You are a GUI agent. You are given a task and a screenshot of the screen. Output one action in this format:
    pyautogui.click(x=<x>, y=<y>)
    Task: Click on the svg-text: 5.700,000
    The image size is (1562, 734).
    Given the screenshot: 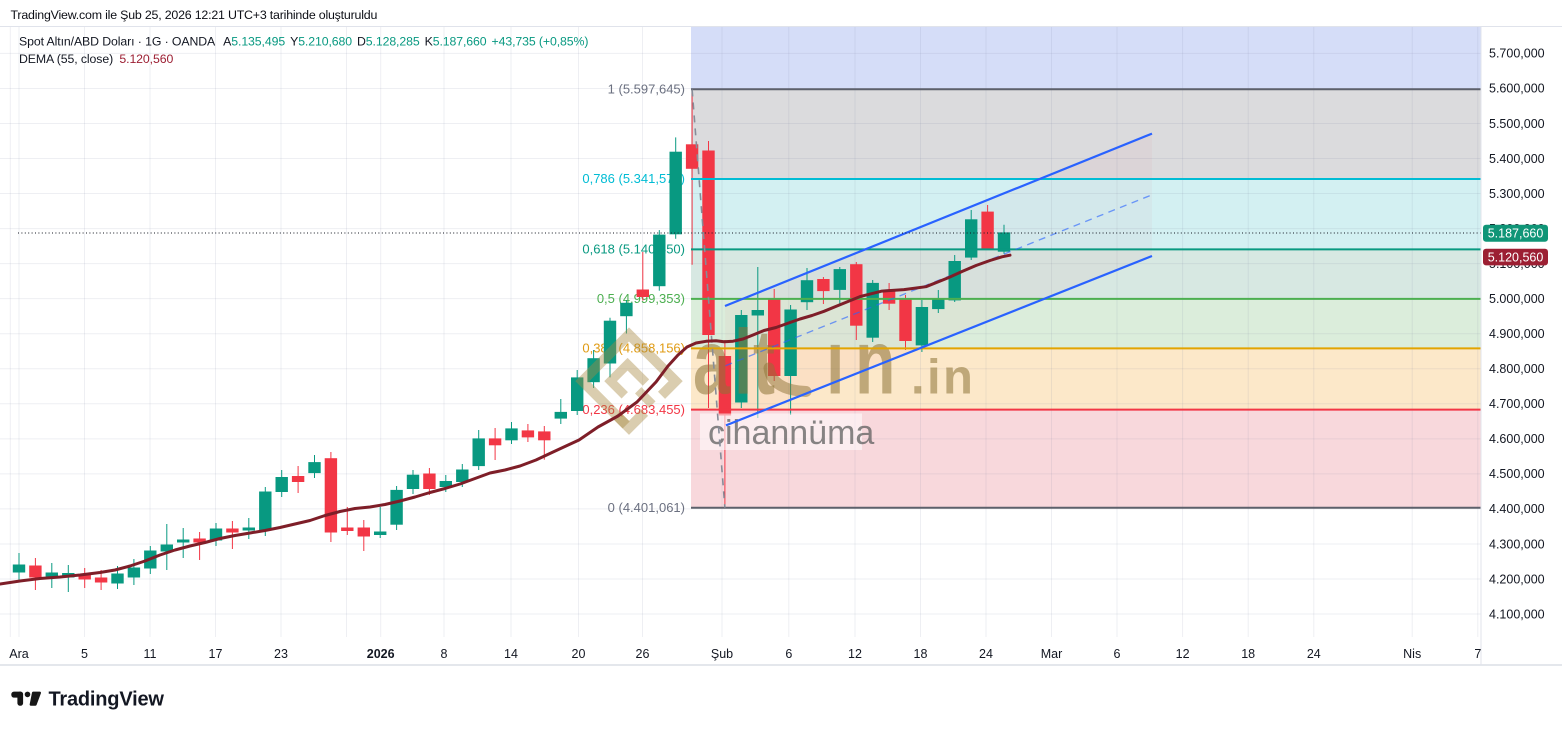 What is the action you would take?
    pyautogui.click(x=1517, y=54)
    